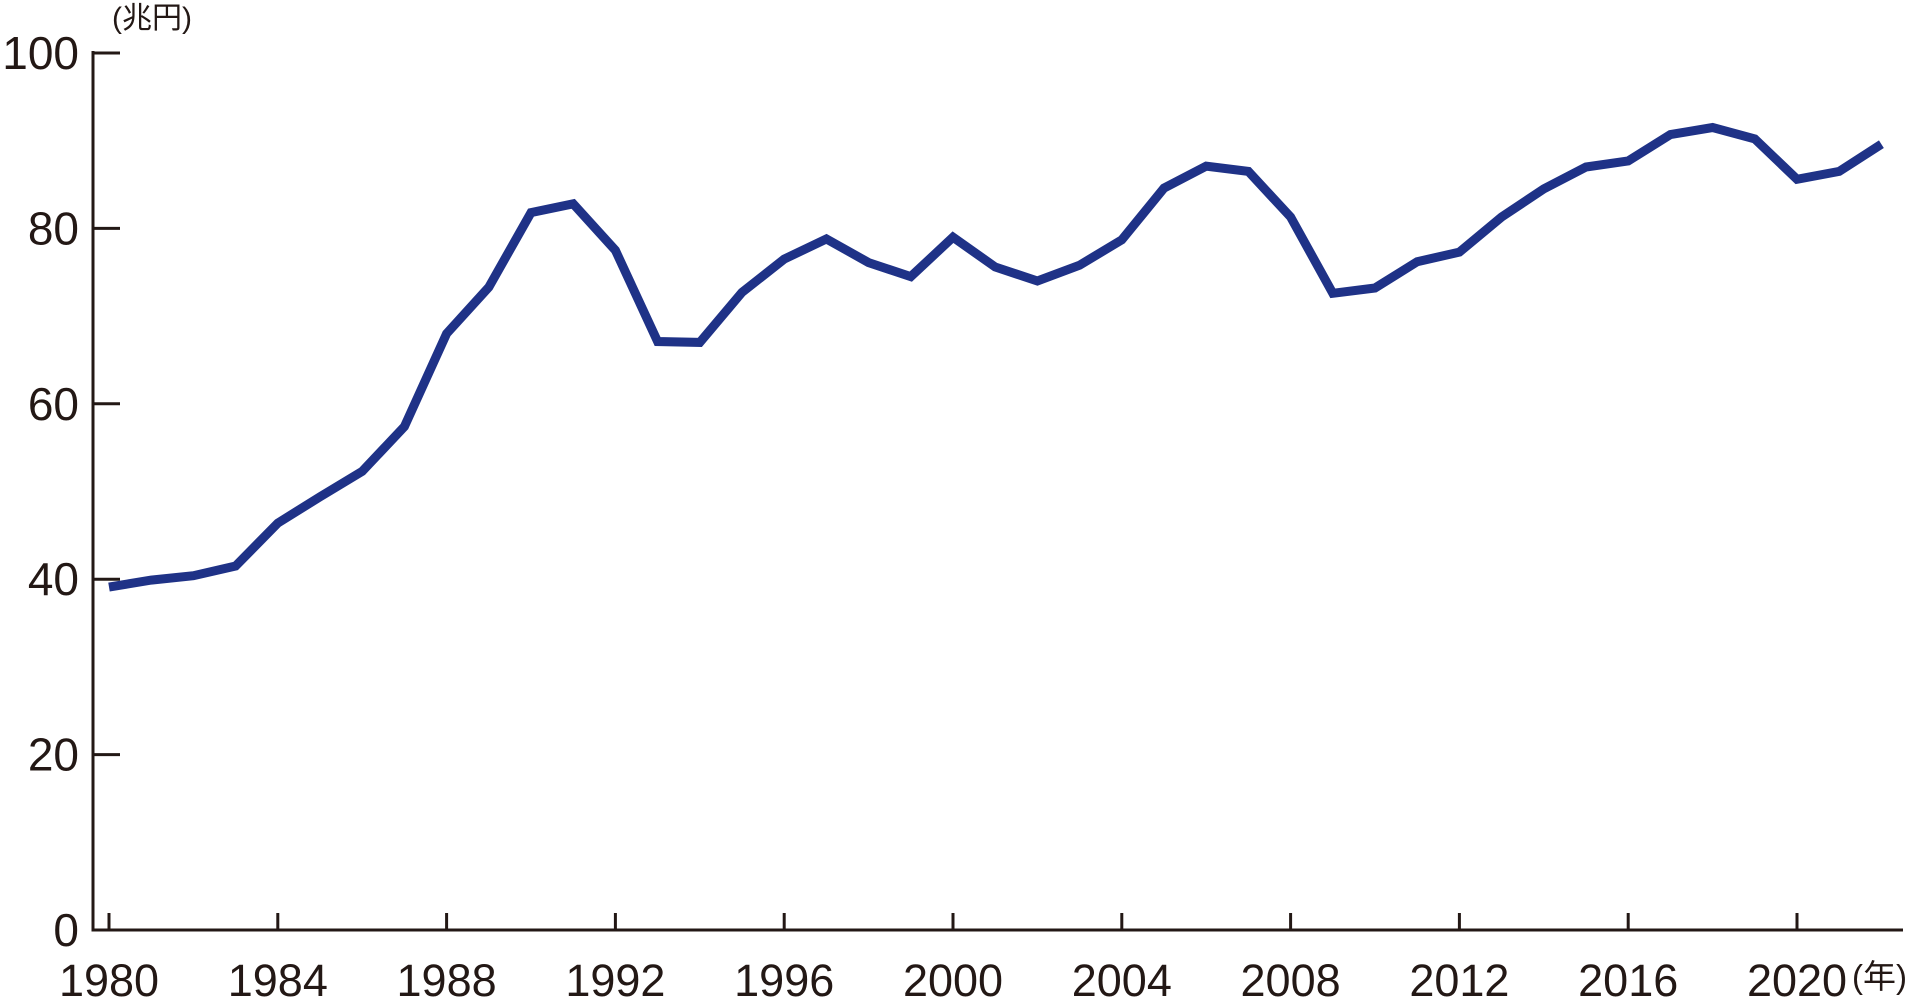 Image resolution: width=1919 pixels, height=1005 pixels. Describe the element at coordinates (109, 980) in the screenshot. I see `x-tick-label: 1980` at that location.